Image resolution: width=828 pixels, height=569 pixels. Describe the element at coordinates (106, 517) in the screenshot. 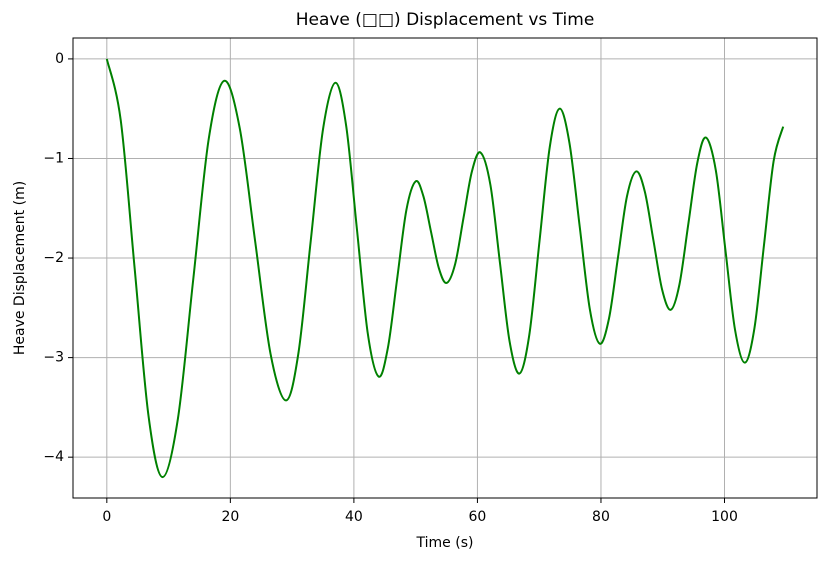

I see `x-tick-label: 0` at that location.